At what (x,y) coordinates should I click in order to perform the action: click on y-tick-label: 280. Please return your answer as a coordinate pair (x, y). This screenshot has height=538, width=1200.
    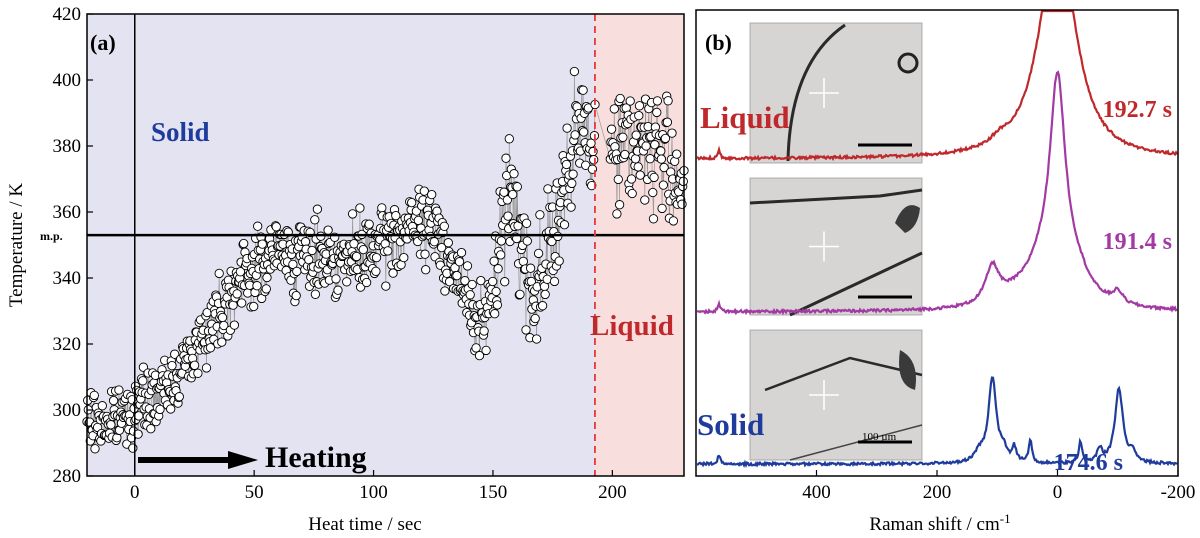
    Looking at the image, I should click on (67, 476).